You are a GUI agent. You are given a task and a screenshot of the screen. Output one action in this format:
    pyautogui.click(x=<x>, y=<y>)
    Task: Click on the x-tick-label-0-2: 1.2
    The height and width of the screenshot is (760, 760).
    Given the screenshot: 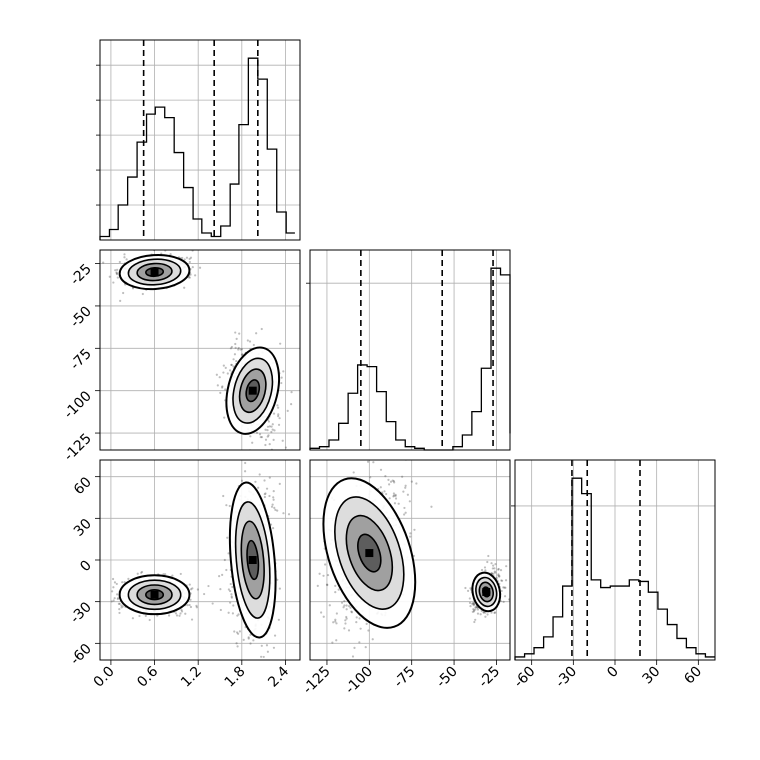 What is the action you would take?
    pyautogui.click(x=191, y=677)
    